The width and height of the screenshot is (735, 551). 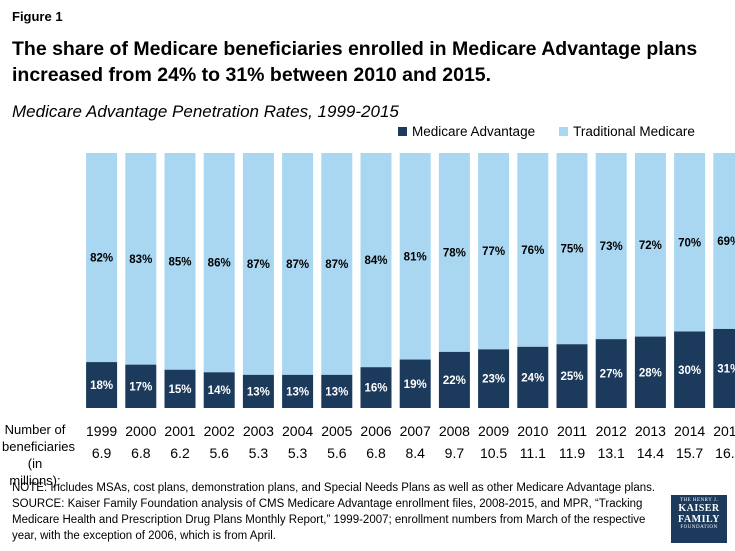 I want to click on beneficiaries-value: 14.4, so click(x=650, y=453).